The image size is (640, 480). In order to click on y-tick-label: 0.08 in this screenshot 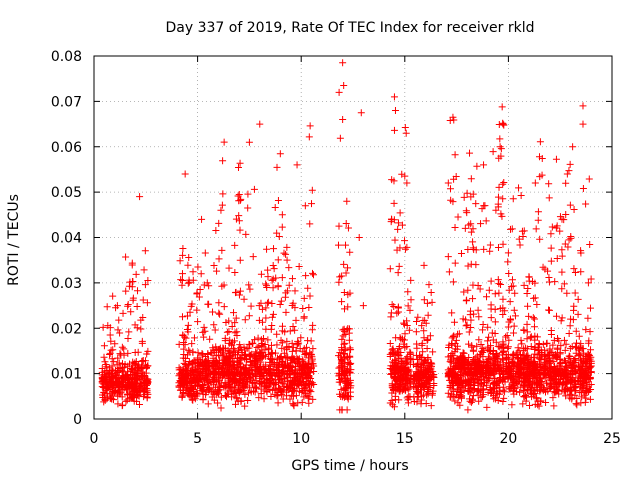, I will do `click(66, 57)`.